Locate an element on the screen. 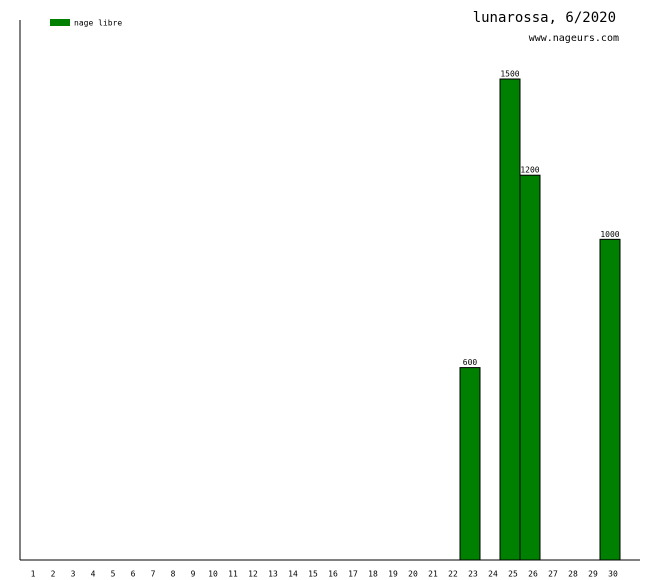 This screenshot has width=660, height=580. x-tick-label: 5 is located at coordinates (113, 574).